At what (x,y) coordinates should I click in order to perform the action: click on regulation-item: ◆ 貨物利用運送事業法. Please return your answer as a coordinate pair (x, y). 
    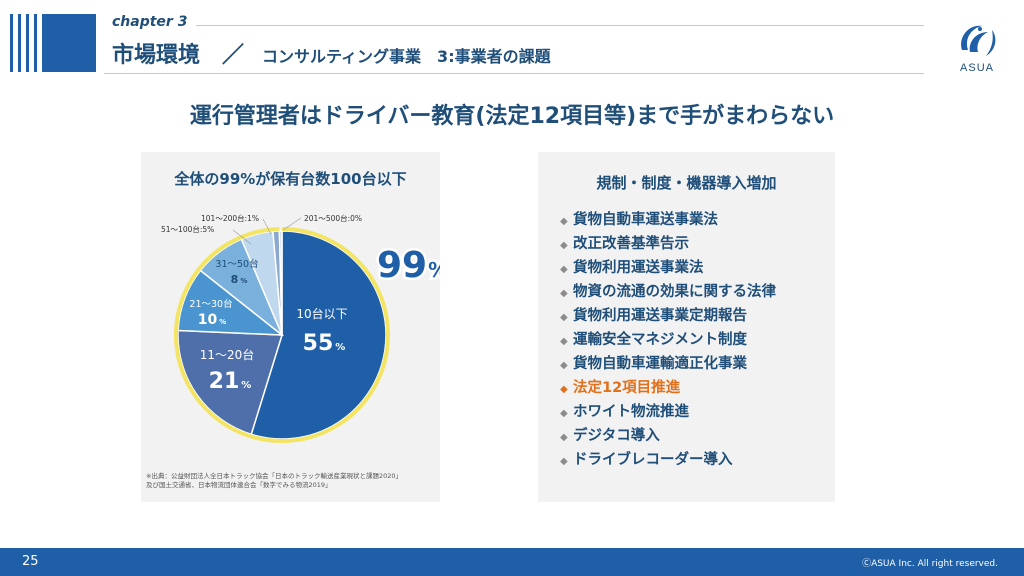
    Looking at the image, I should click on (668, 268).